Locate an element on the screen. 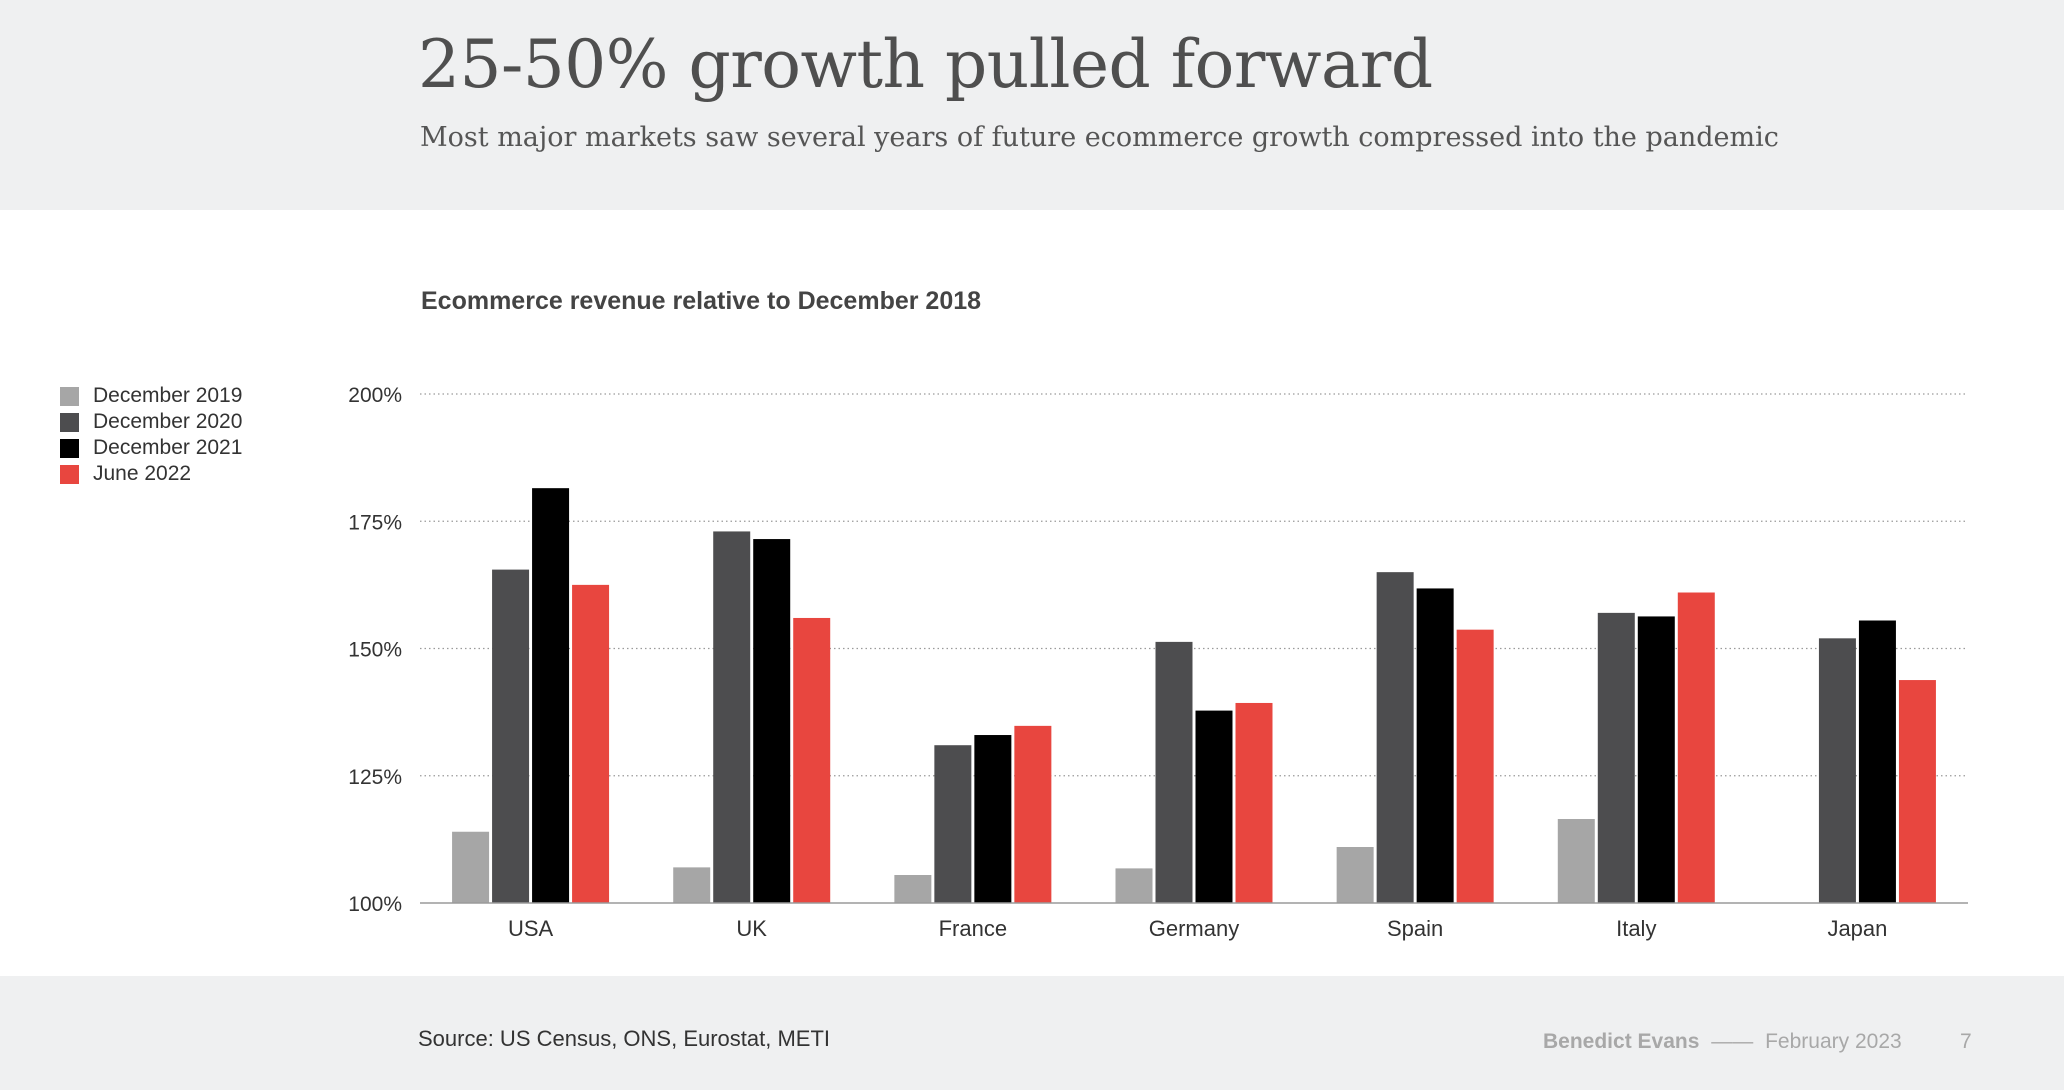 The image size is (2064, 1090). x-tick-label: Italy is located at coordinates (1636, 928).